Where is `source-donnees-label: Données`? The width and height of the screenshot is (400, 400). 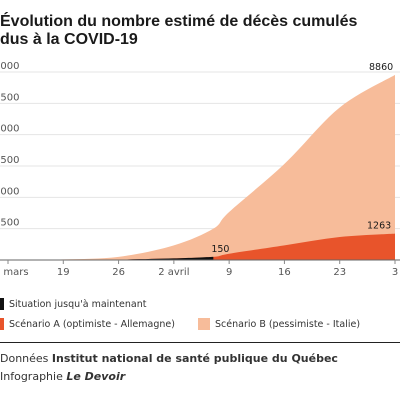 source-donnees-label: Données is located at coordinates (24, 358).